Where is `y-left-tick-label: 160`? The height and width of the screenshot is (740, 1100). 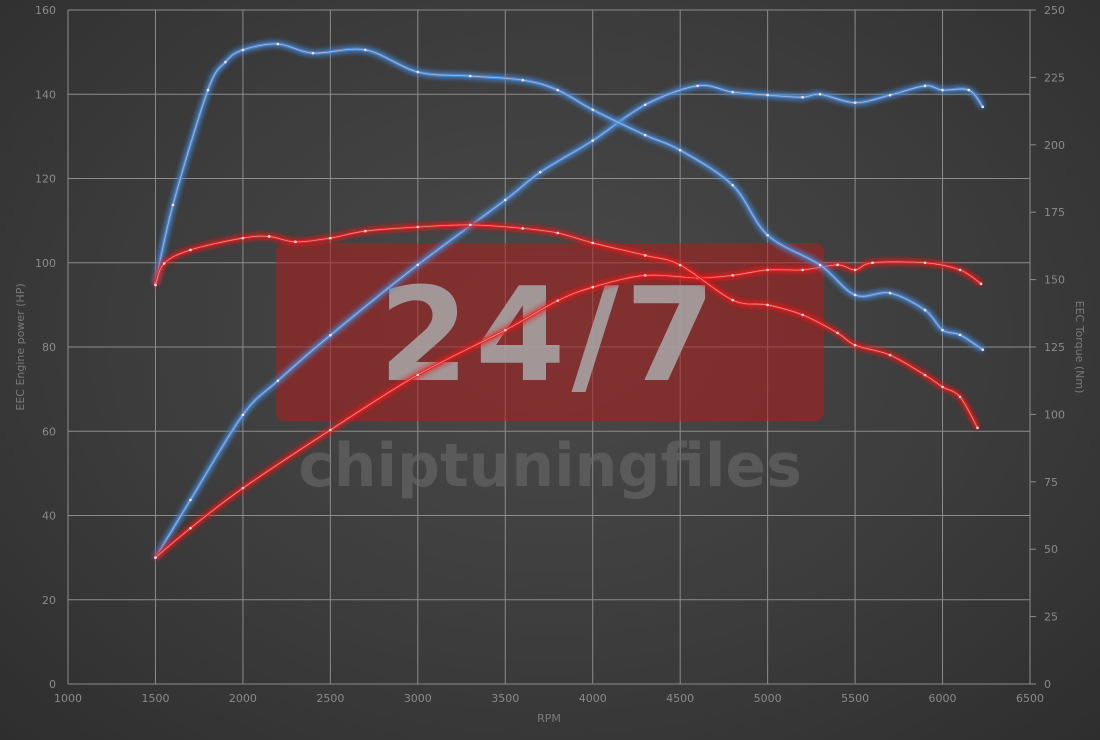
y-left-tick-label: 160 is located at coordinates (45, 10).